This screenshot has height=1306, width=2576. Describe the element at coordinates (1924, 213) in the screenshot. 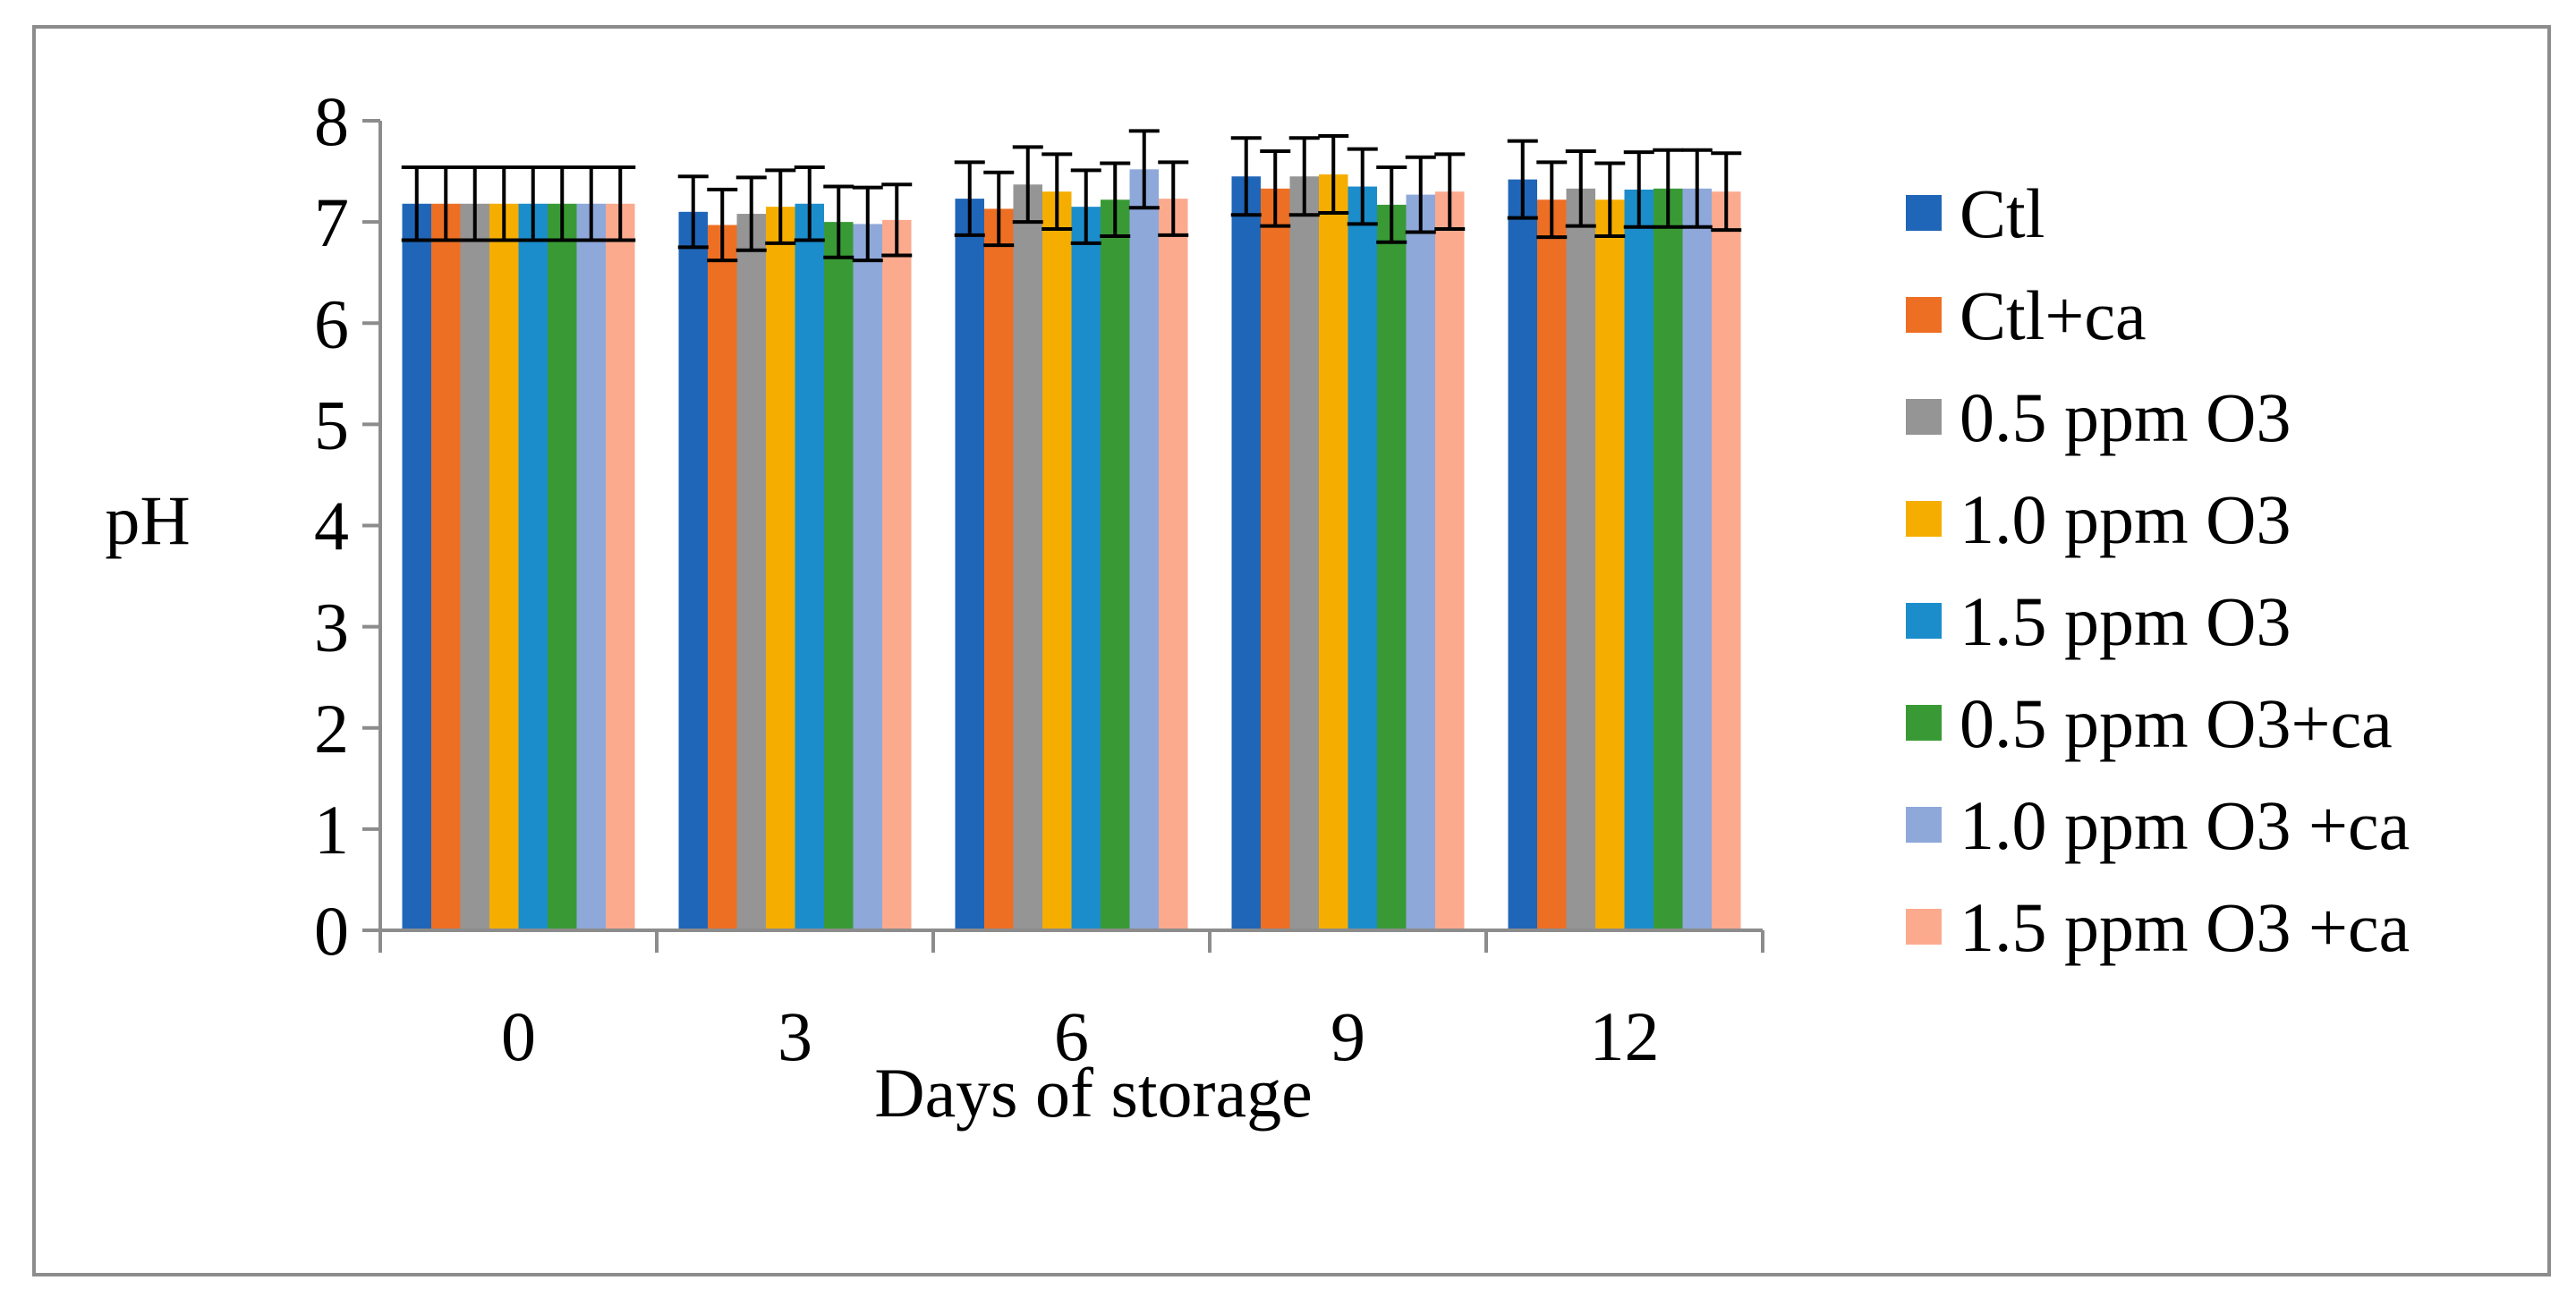

I see `legend-swatch-ctl` at that location.